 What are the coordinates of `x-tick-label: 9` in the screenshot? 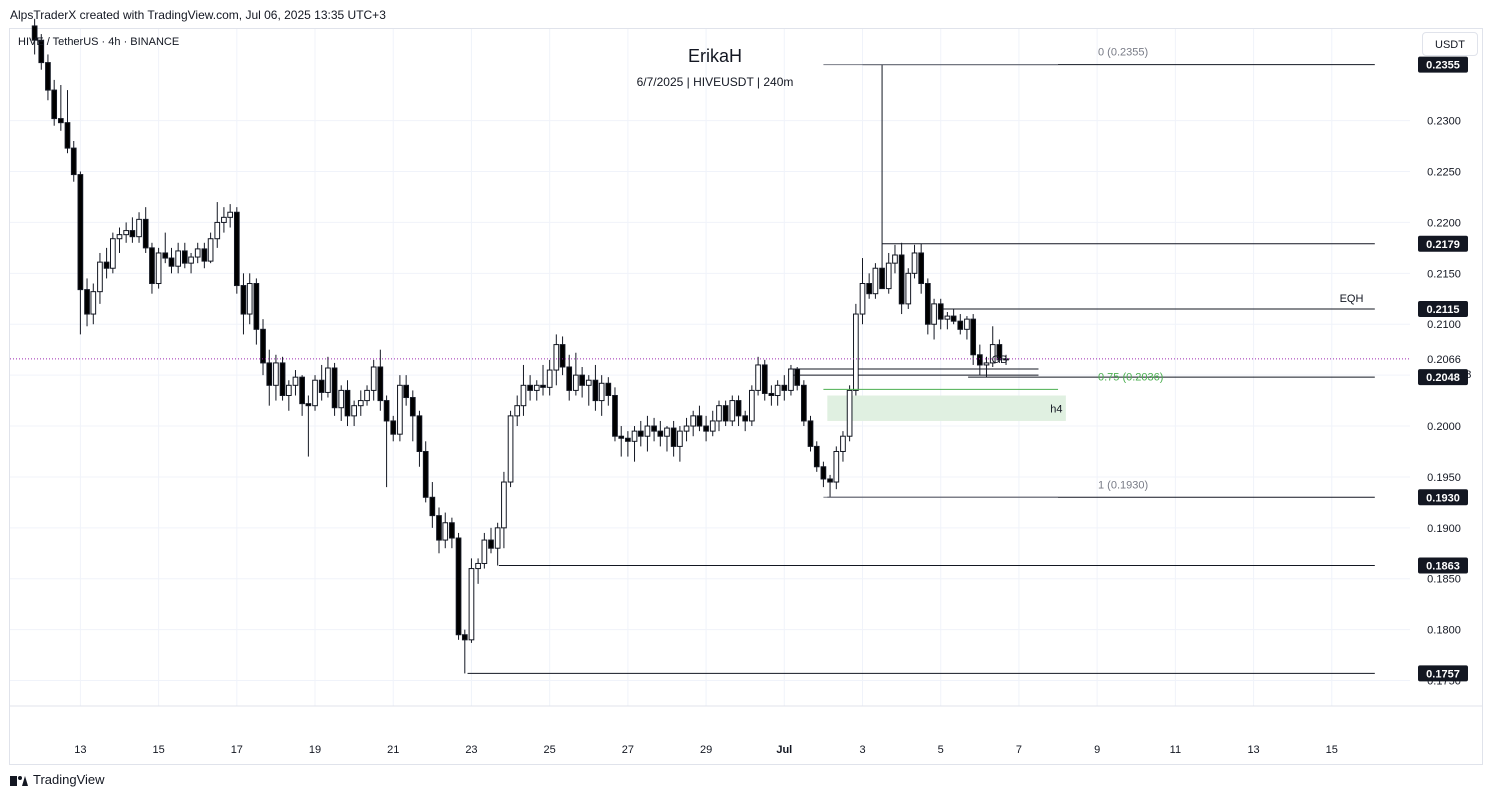 It's located at (1097, 750).